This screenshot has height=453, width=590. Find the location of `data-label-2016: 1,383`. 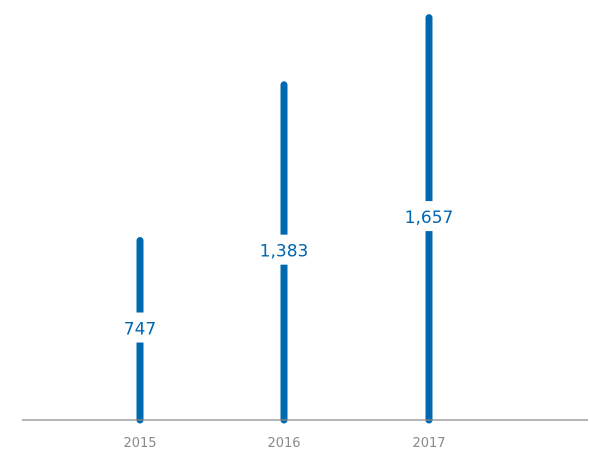

data-label-2016: 1,383 is located at coordinates (284, 252).